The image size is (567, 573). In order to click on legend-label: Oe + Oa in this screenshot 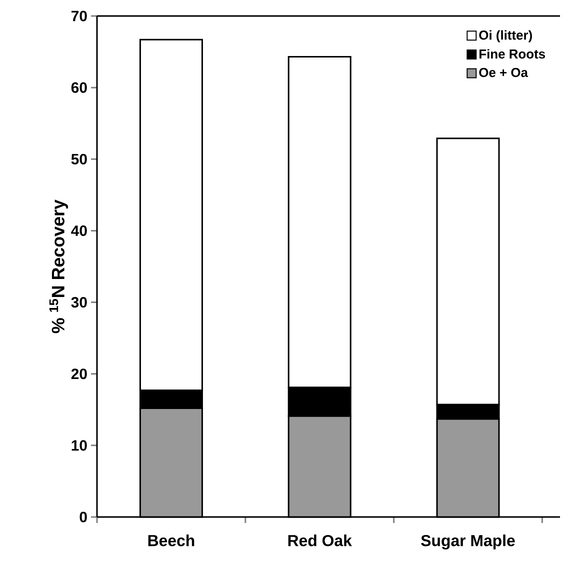, I will do `click(503, 73)`.